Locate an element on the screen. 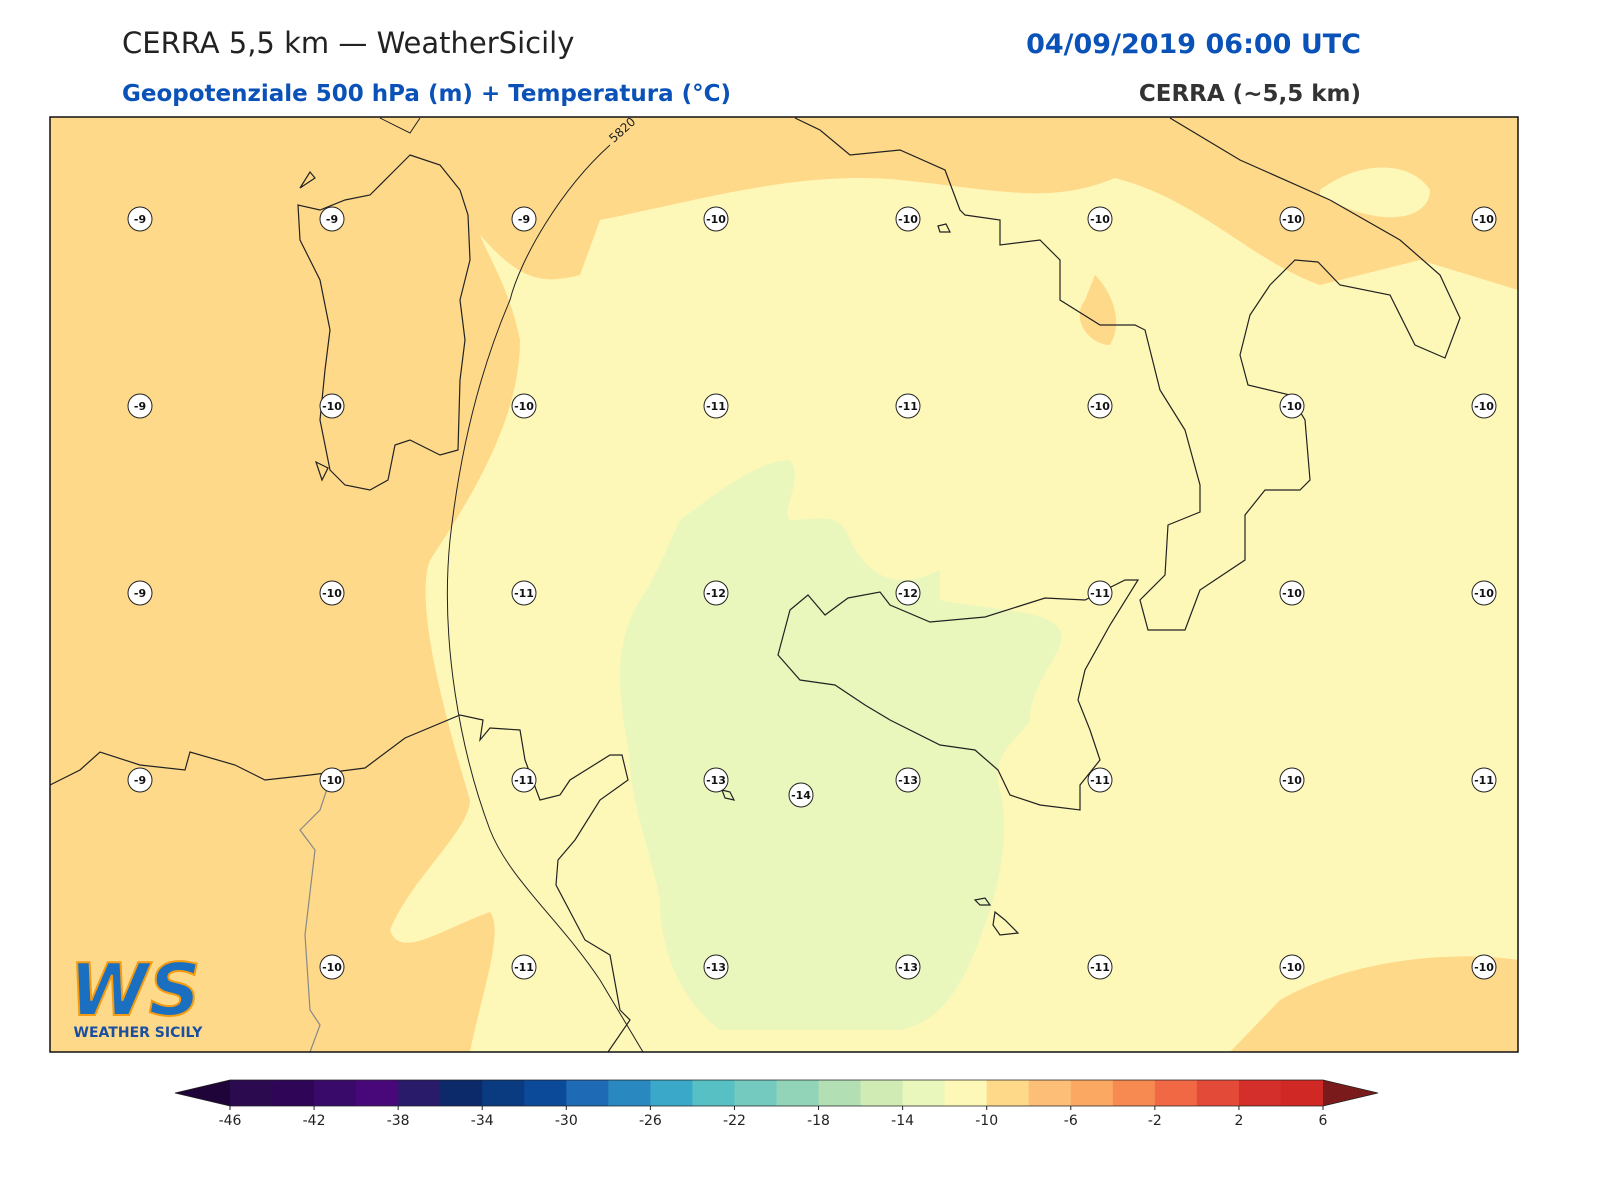 The height and width of the screenshot is (1200, 1600). model: CERRA (~5,5 km) is located at coordinates (1250, 94).